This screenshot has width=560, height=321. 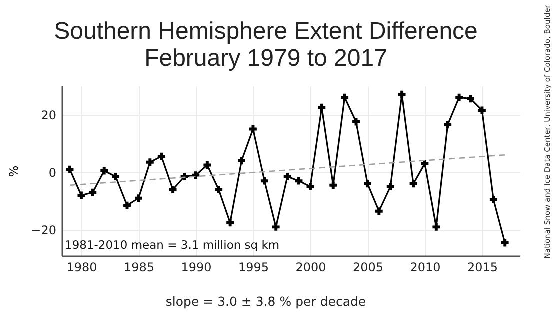 I want to click on x-tick-label: 2015, so click(x=482, y=267).